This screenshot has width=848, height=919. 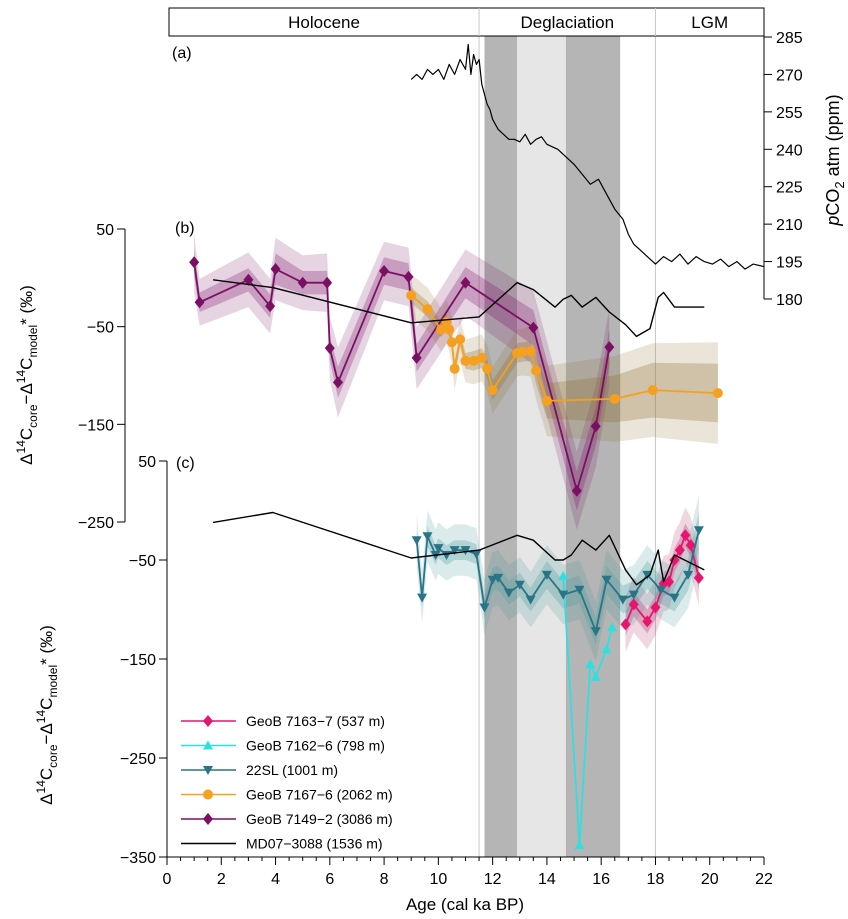 What do you see at coordinates (710, 879) in the screenshot?
I see `x-tick-label: 20` at bounding box center [710, 879].